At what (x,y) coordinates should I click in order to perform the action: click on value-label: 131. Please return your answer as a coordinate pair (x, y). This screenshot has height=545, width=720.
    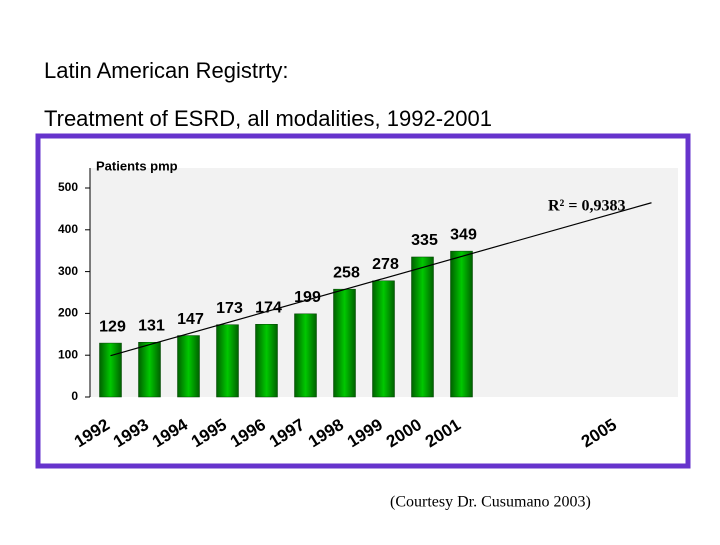
    Looking at the image, I should click on (151, 325).